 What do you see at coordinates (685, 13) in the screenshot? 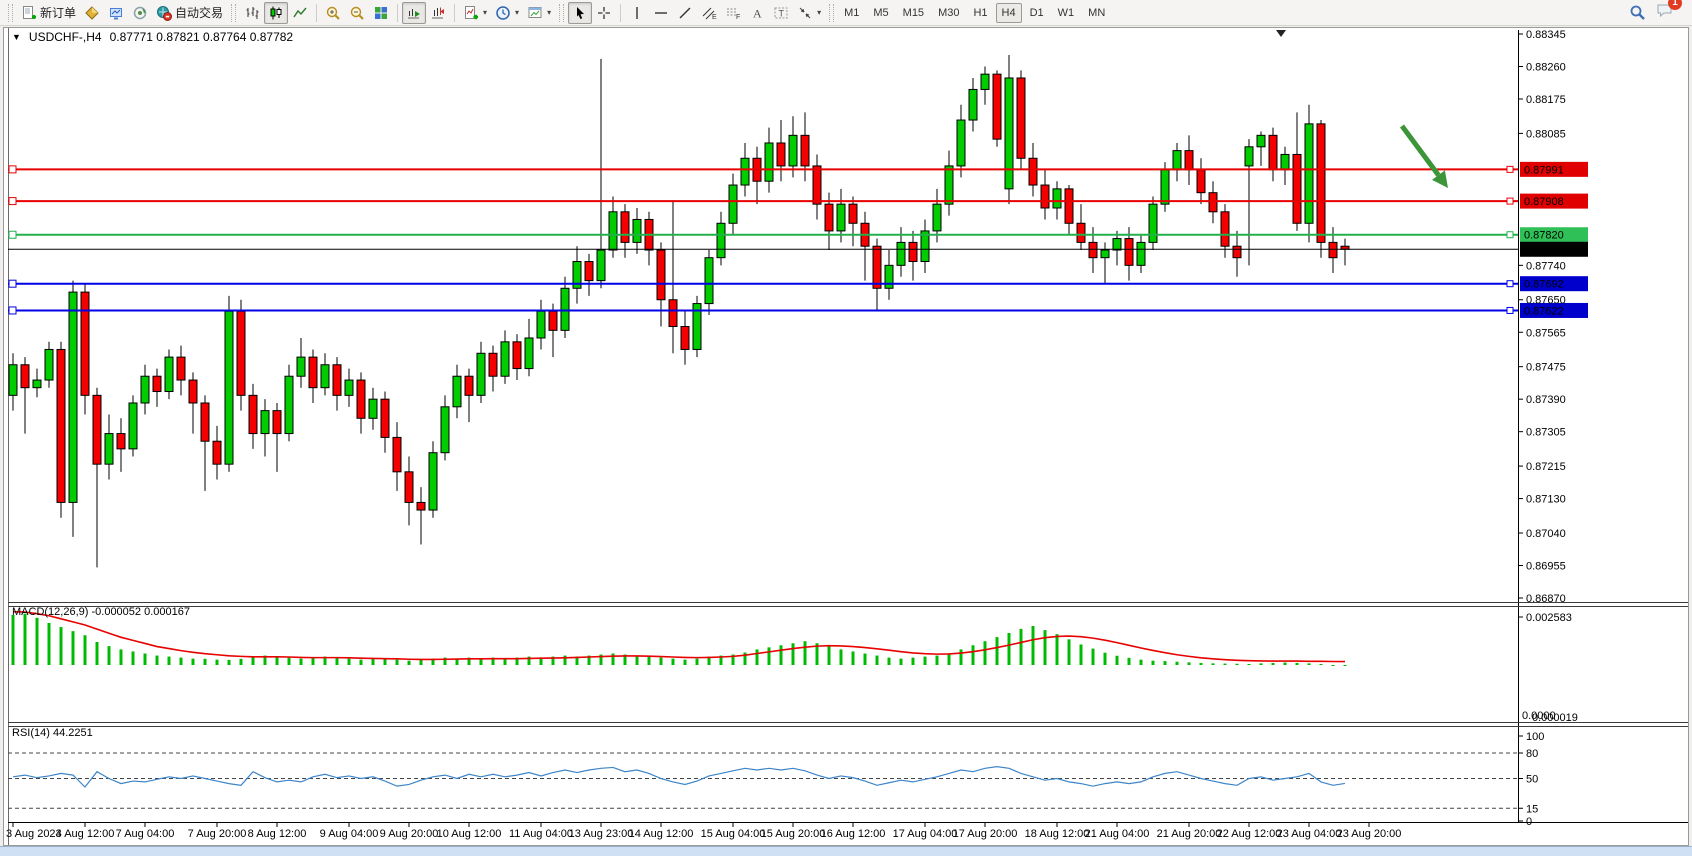
I see `trendline-button` at bounding box center [685, 13].